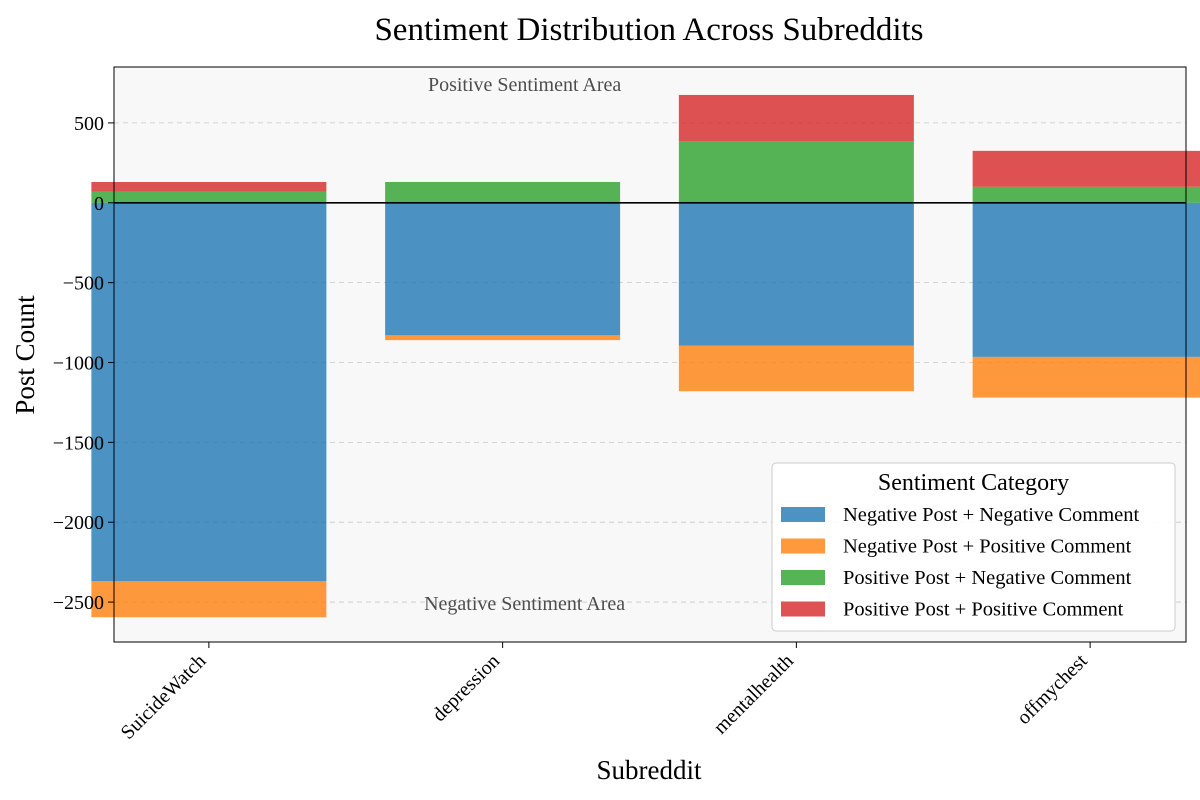 This screenshot has height=800, width=1200. I want to click on legend-entry-label: Negative Post + Negative Comment, so click(991, 515).